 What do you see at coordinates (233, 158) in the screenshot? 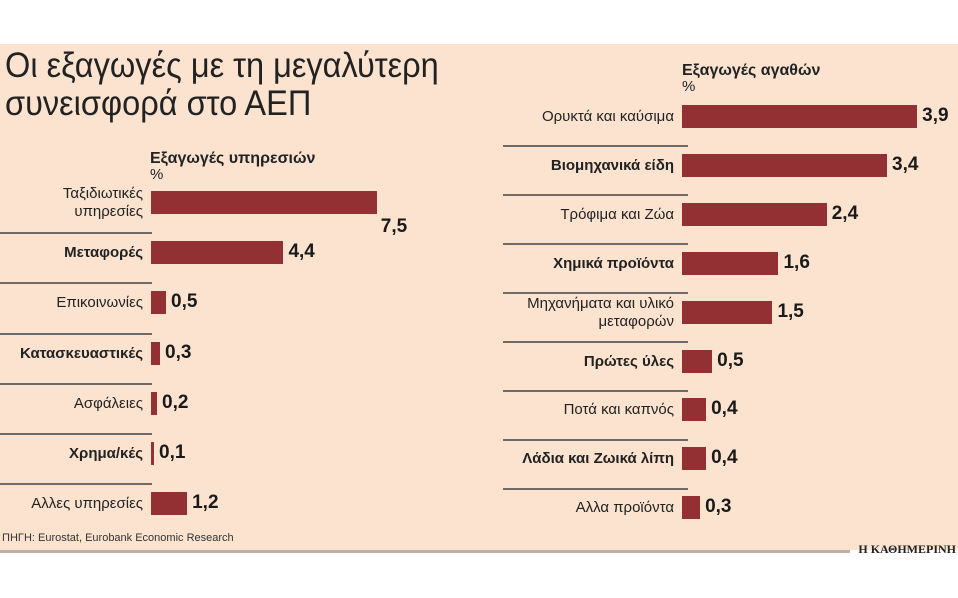
I see `services-subtitle: Εξαγωγές υπηρεσιών` at bounding box center [233, 158].